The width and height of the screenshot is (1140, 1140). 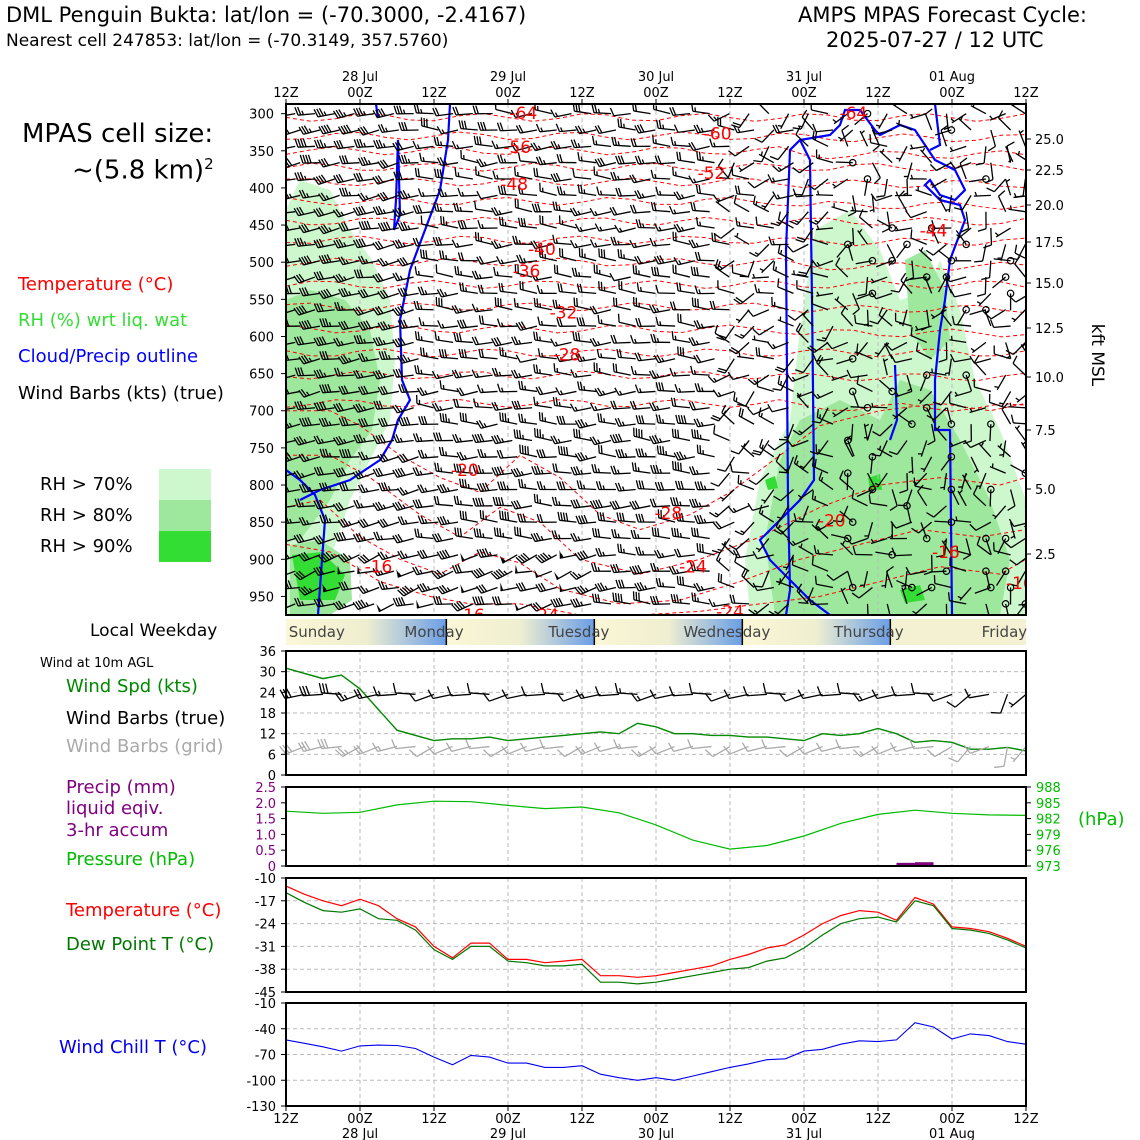 What do you see at coordinates (656, 137) in the screenshot?
I see `temperature-contour` at bounding box center [656, 137].